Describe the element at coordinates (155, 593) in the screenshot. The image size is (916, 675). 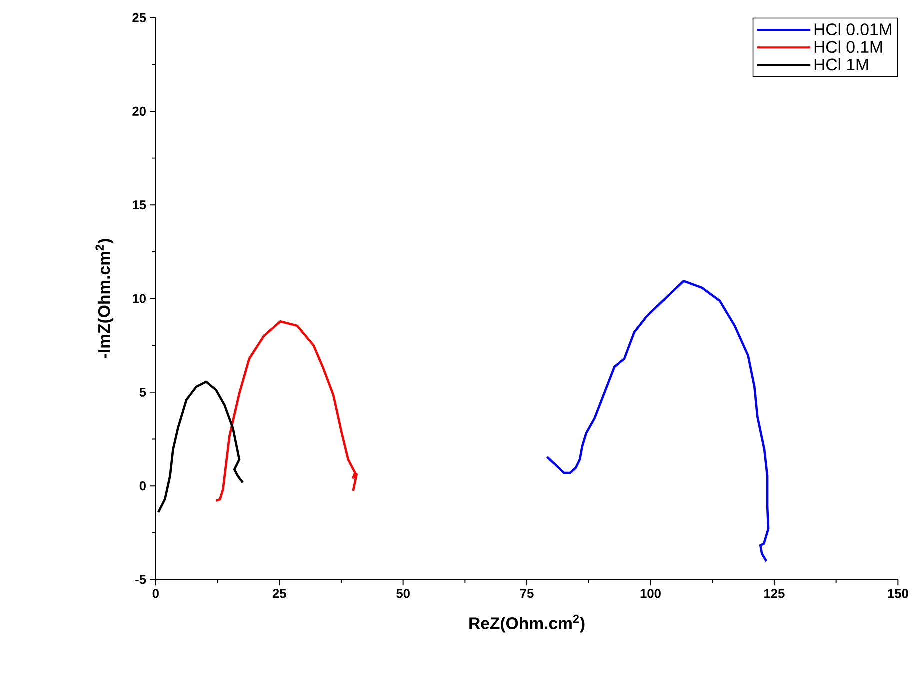
I see `x-tick-label: 0` at that location.